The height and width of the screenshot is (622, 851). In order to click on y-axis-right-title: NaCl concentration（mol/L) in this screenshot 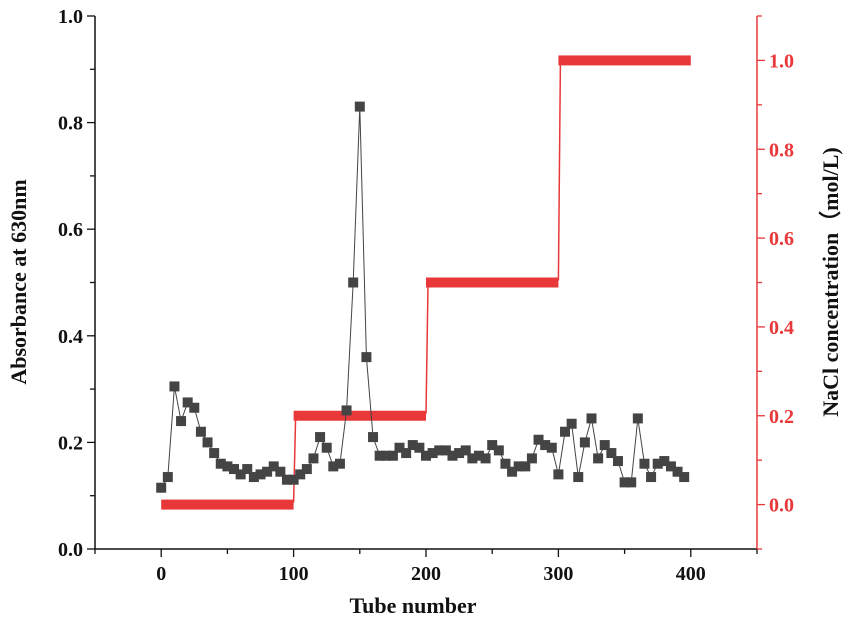, I will do `click(830, 281)`.